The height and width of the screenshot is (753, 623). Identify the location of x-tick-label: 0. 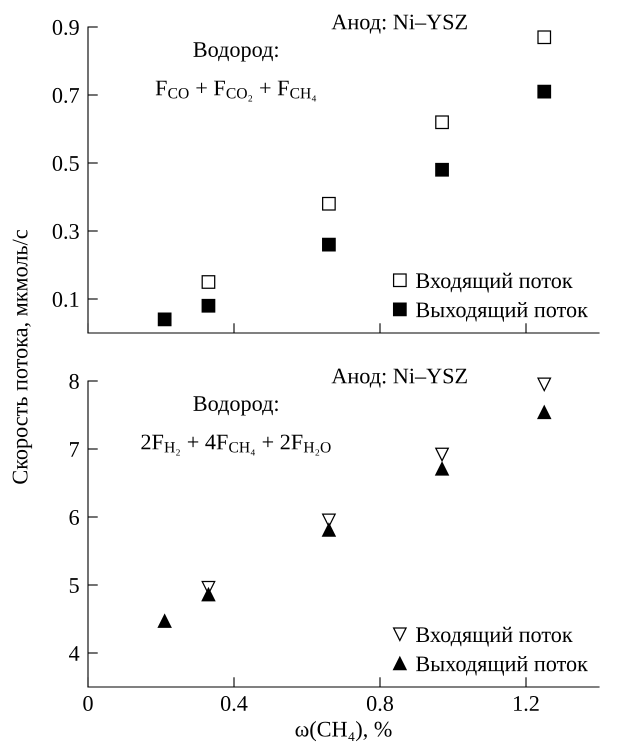
(88, 703).